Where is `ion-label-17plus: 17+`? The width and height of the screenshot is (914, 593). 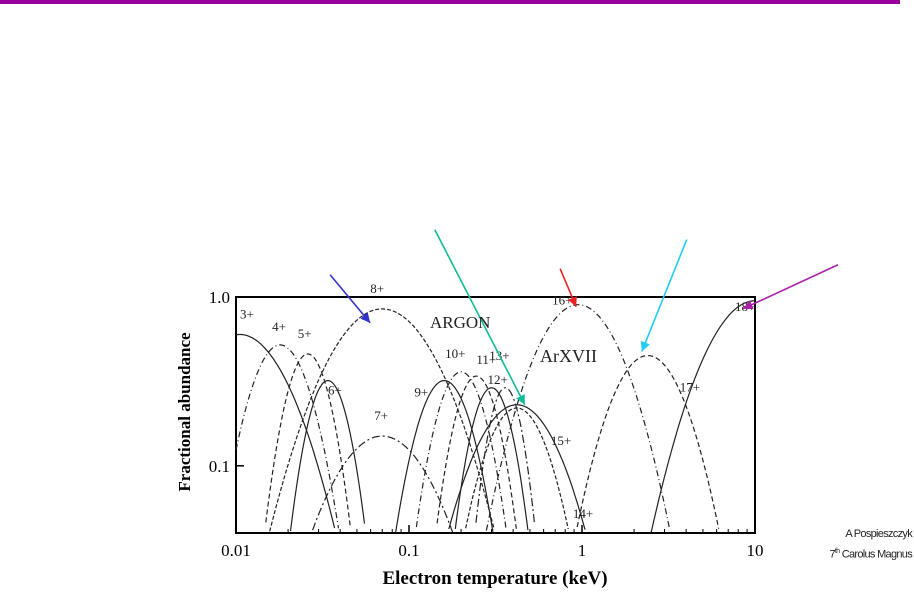 ion-label-17plus: 17+ is located at coordinates (690, 387).